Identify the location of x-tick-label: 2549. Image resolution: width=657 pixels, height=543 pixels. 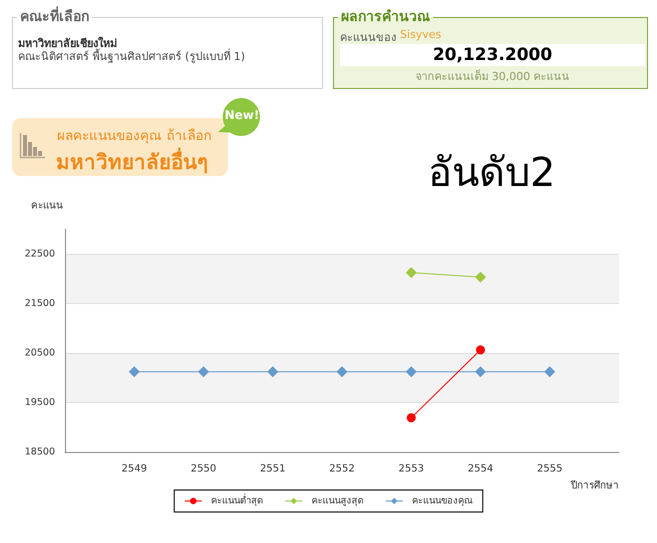
(134, 469).